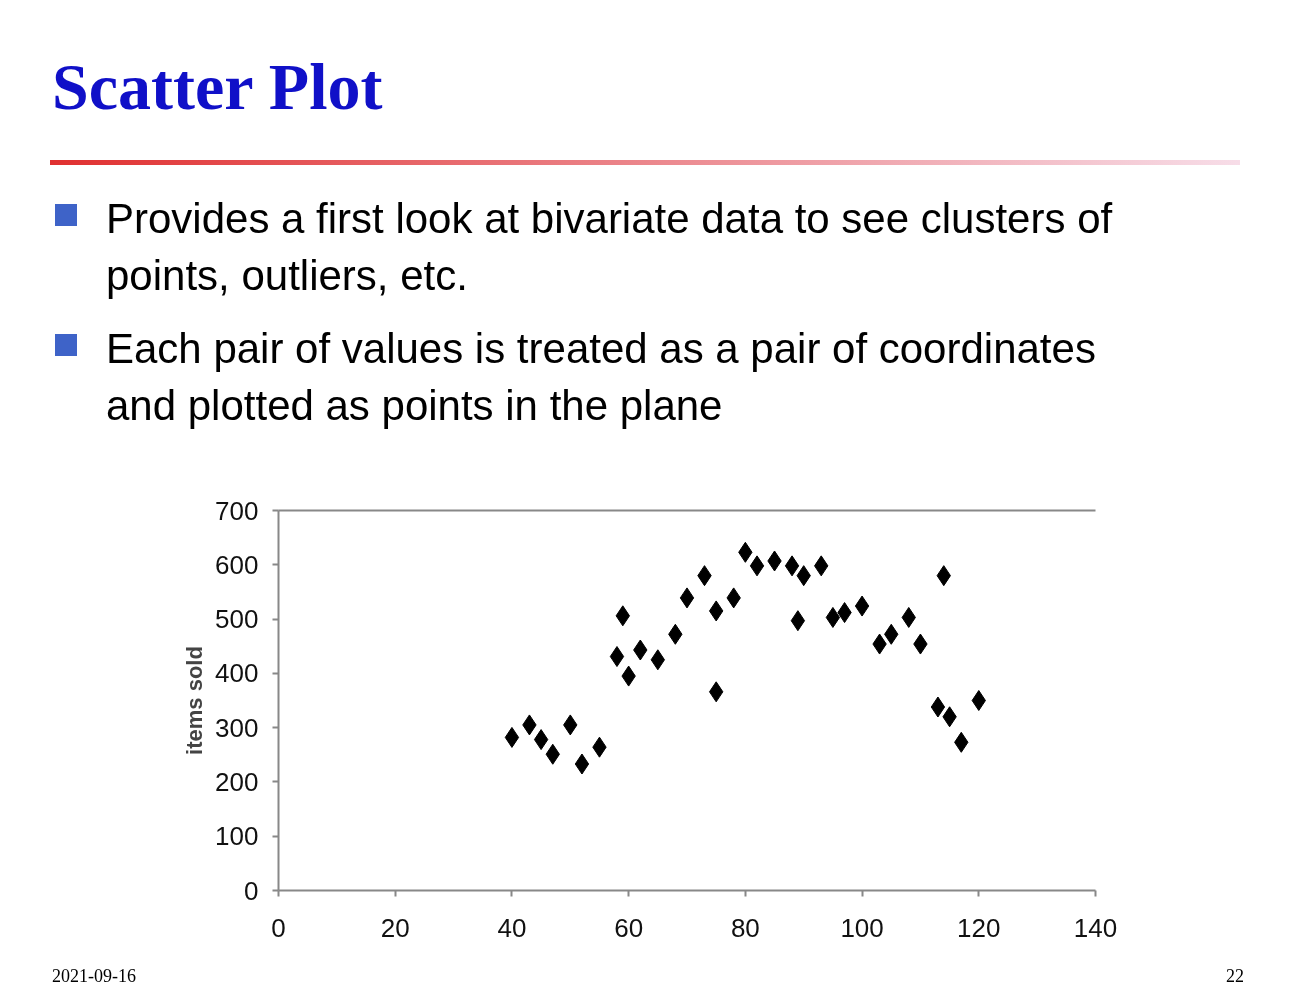 The width and height of the screenshot is (1314, 1000). Describe the element at coordinates (278, 927) in the screenshot. I see `x-tick-label: 0` at that location.